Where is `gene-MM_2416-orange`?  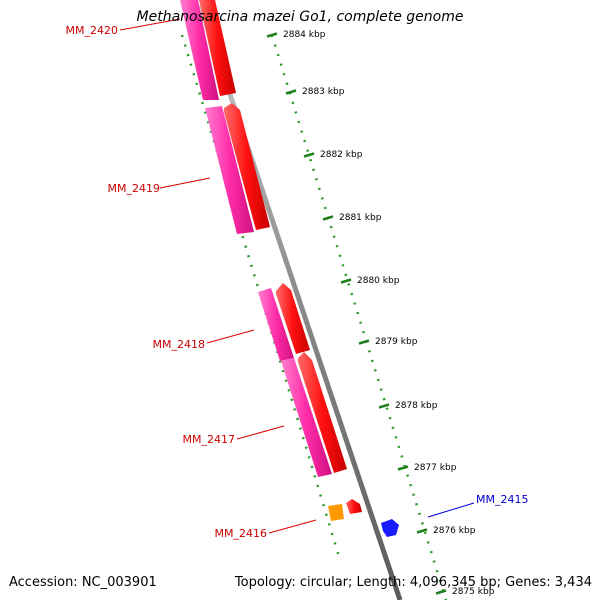 gene-MM_2416-orange is located at coordinates (336, 512).